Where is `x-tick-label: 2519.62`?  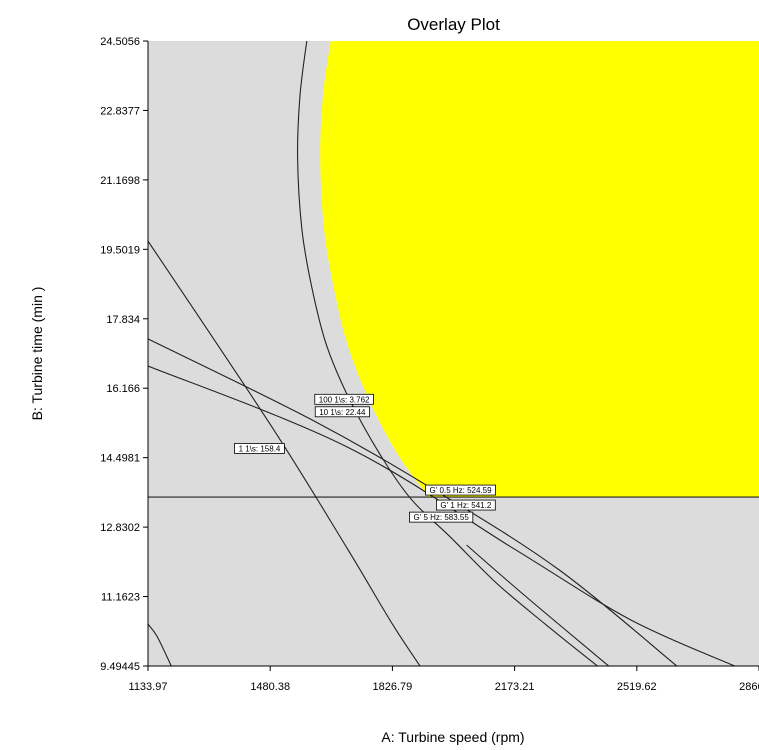 x-tick-label: 2519.62 is located at coordinates (637, 687).